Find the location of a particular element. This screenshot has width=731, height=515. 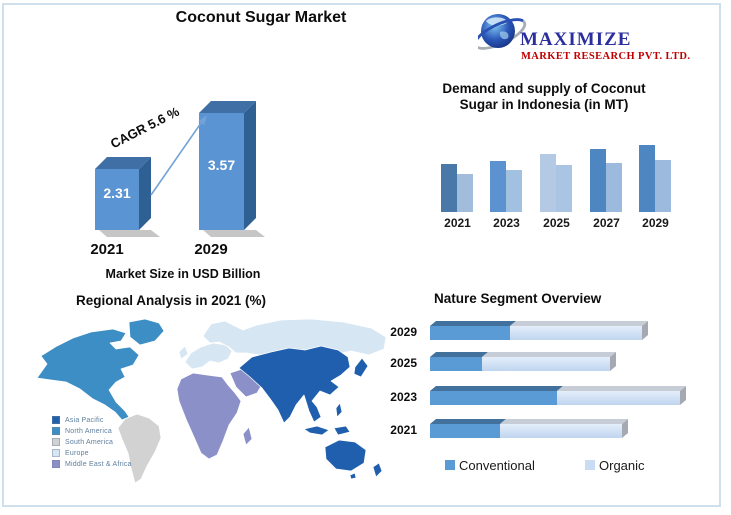

globe-icon is located at coordinates (500, 32).